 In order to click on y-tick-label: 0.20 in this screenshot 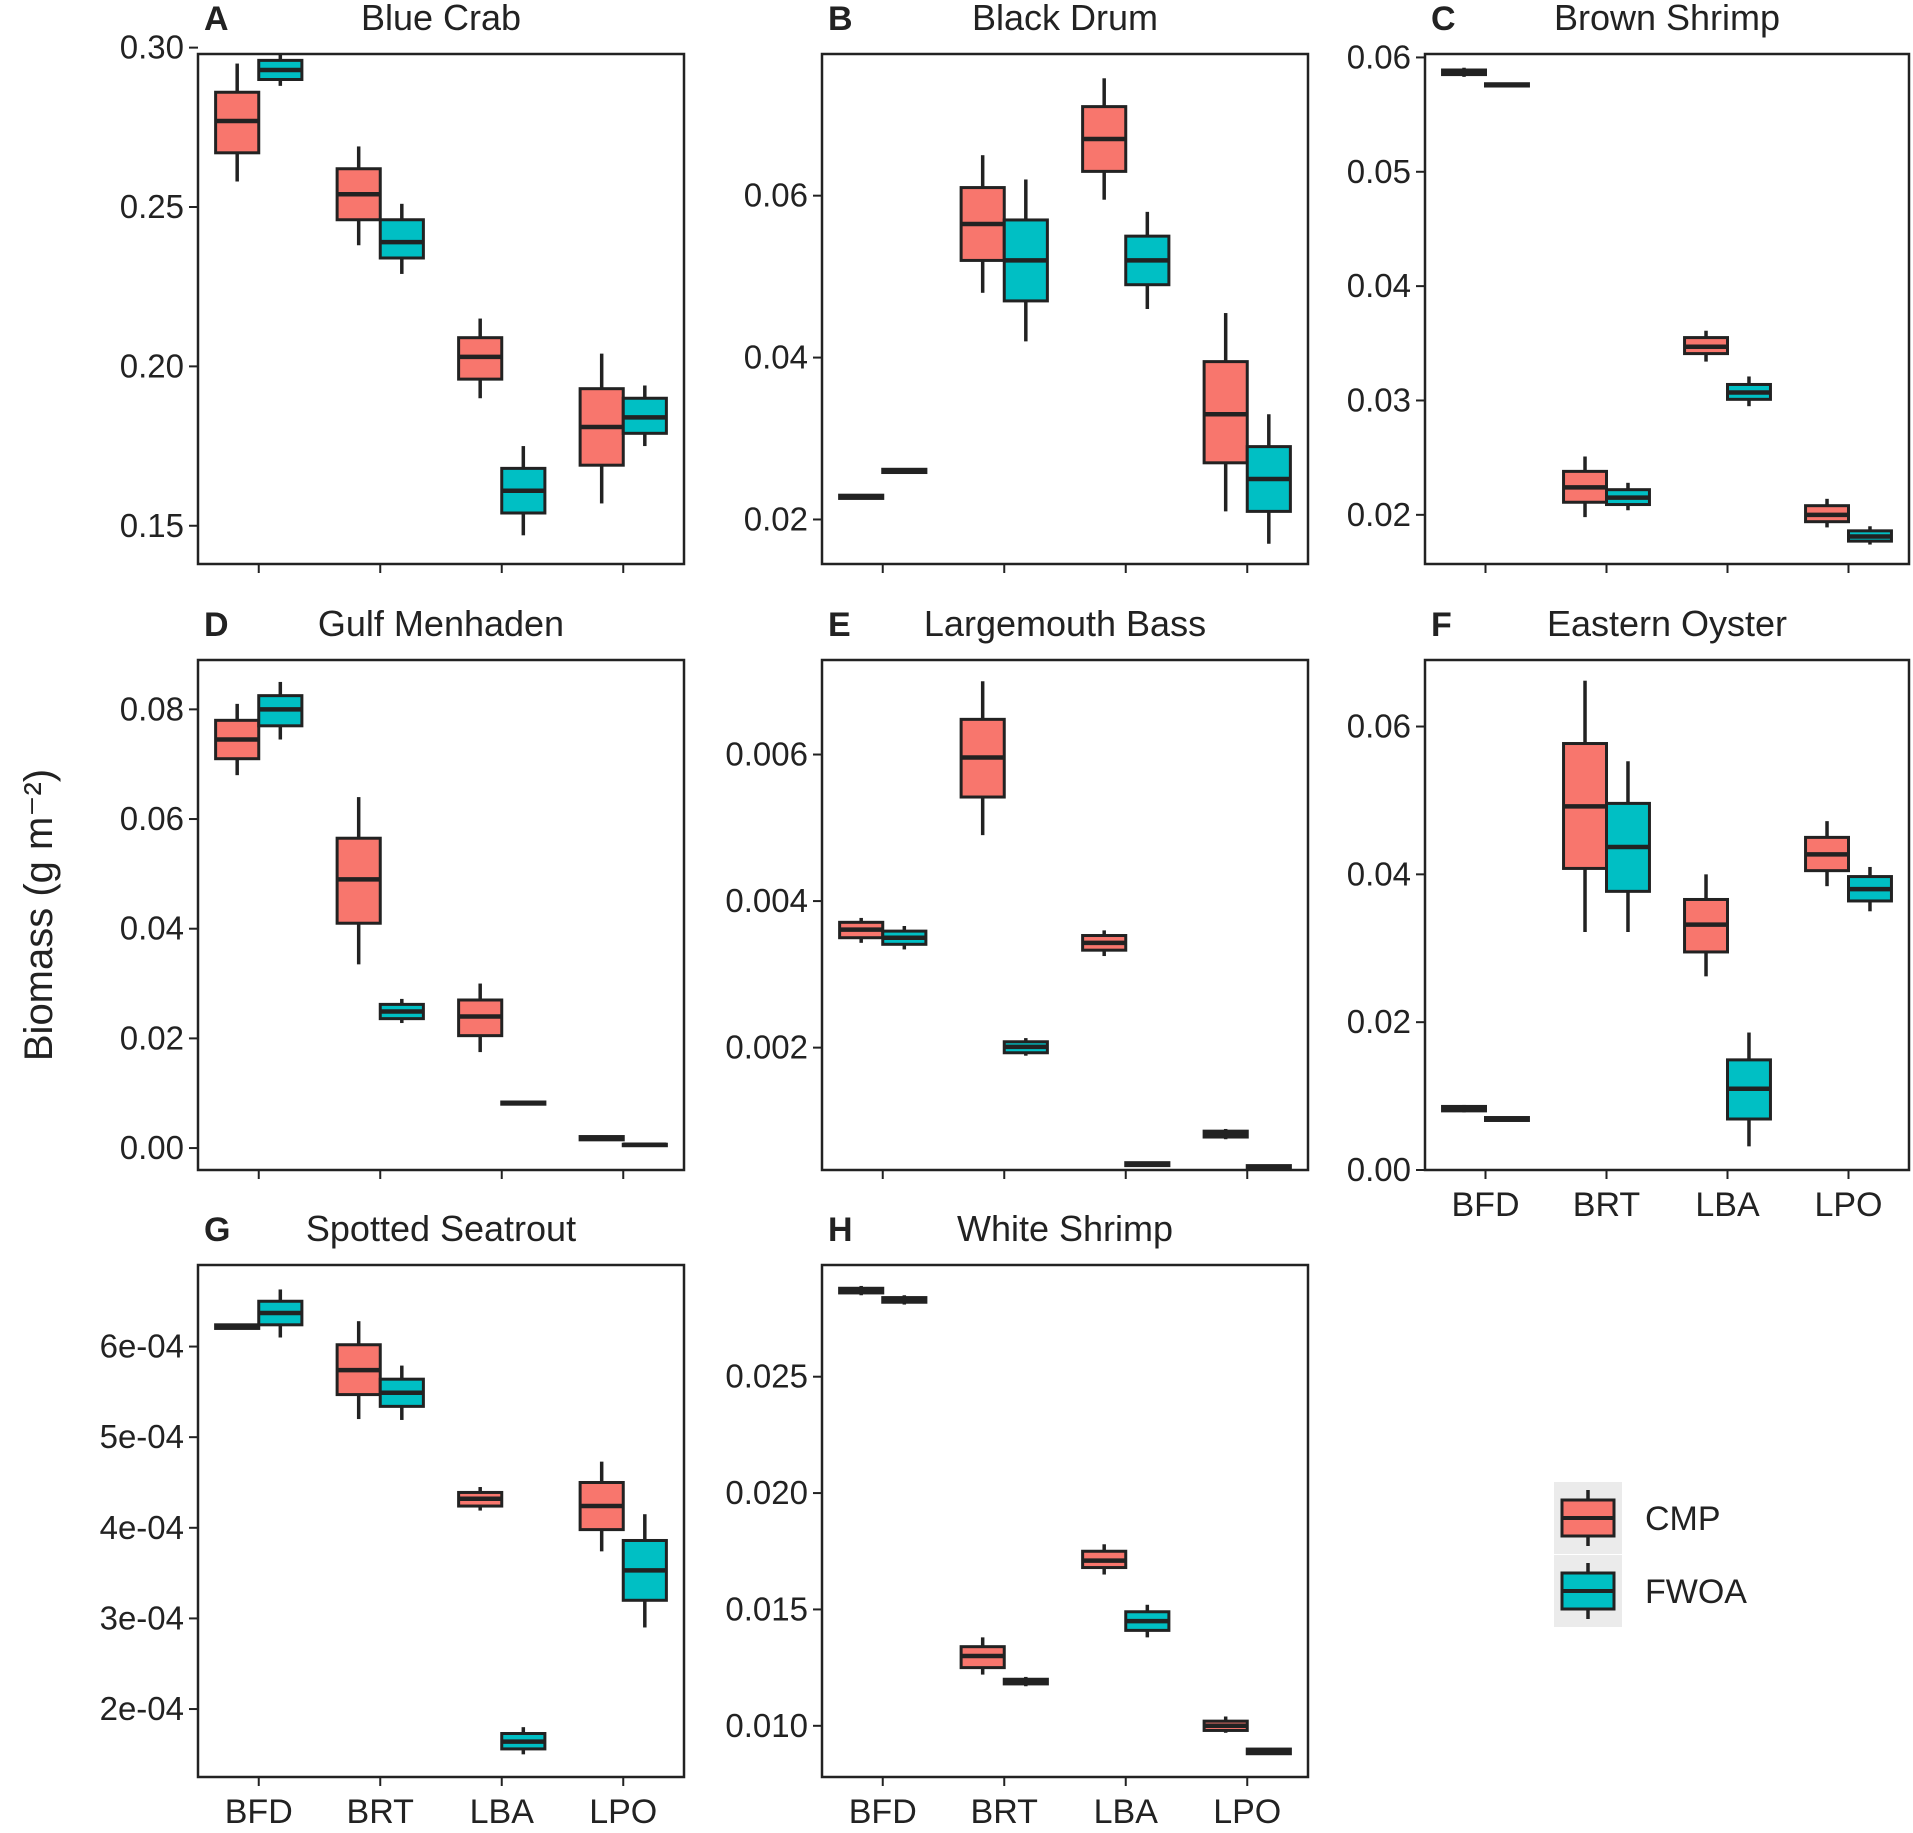, I will do `click(152, 365)`.